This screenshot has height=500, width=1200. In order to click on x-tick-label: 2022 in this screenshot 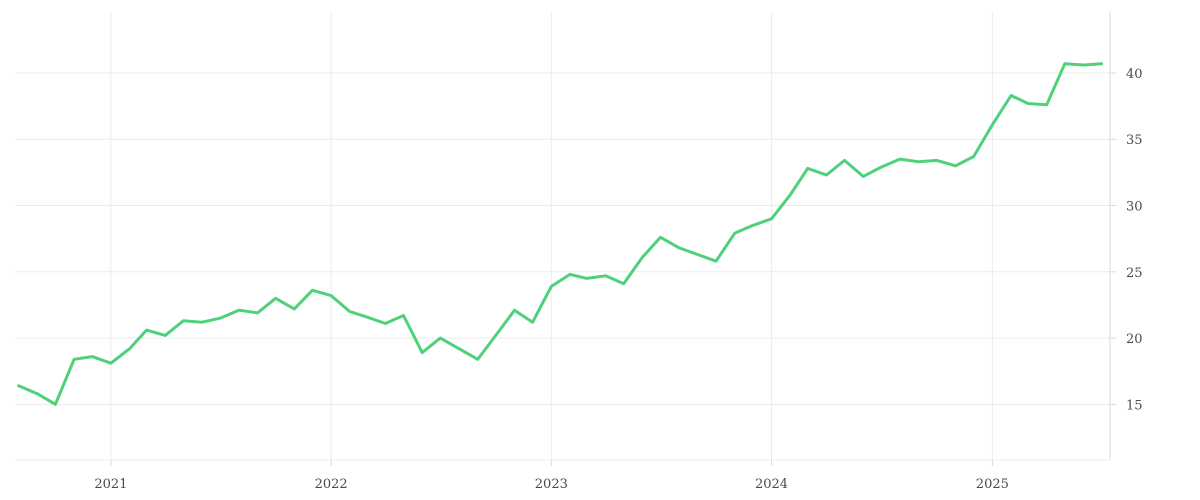, I will do `click(331, 484)`.